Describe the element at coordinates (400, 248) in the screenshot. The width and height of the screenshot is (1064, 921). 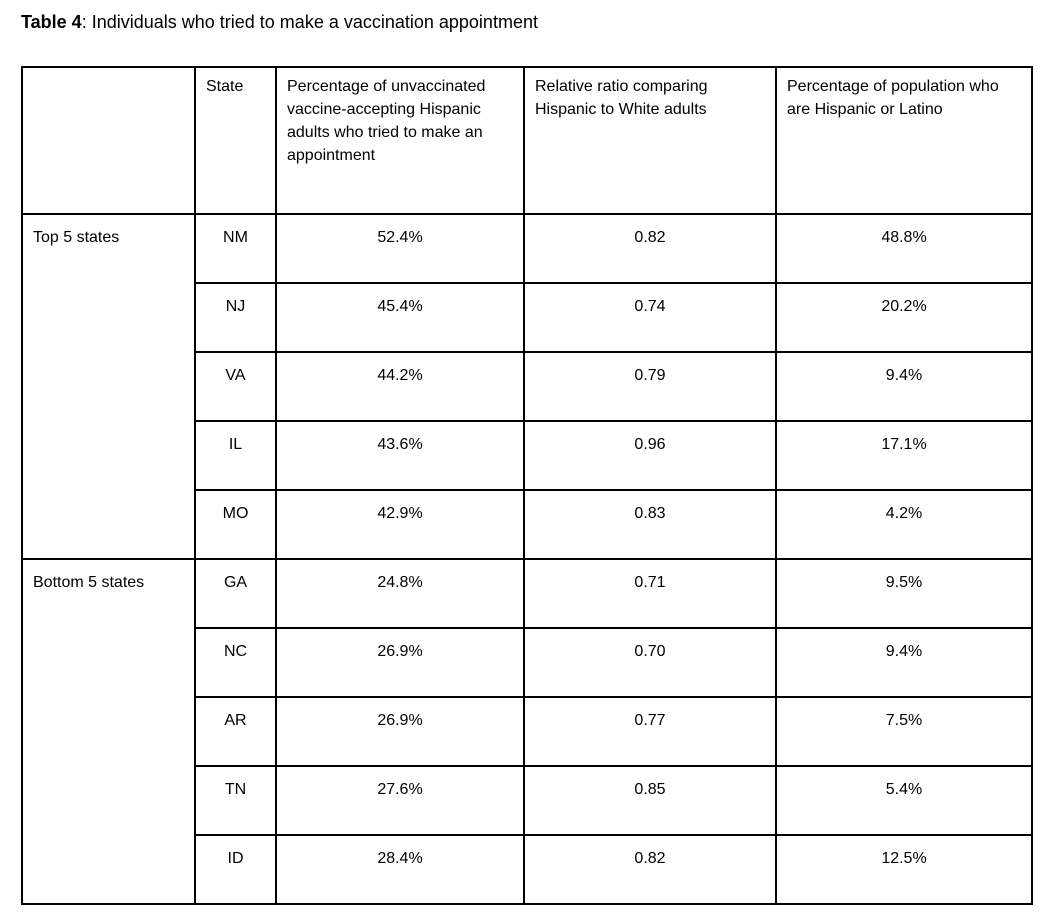
I see `pct-tried-cell: 52.4%` at that location.